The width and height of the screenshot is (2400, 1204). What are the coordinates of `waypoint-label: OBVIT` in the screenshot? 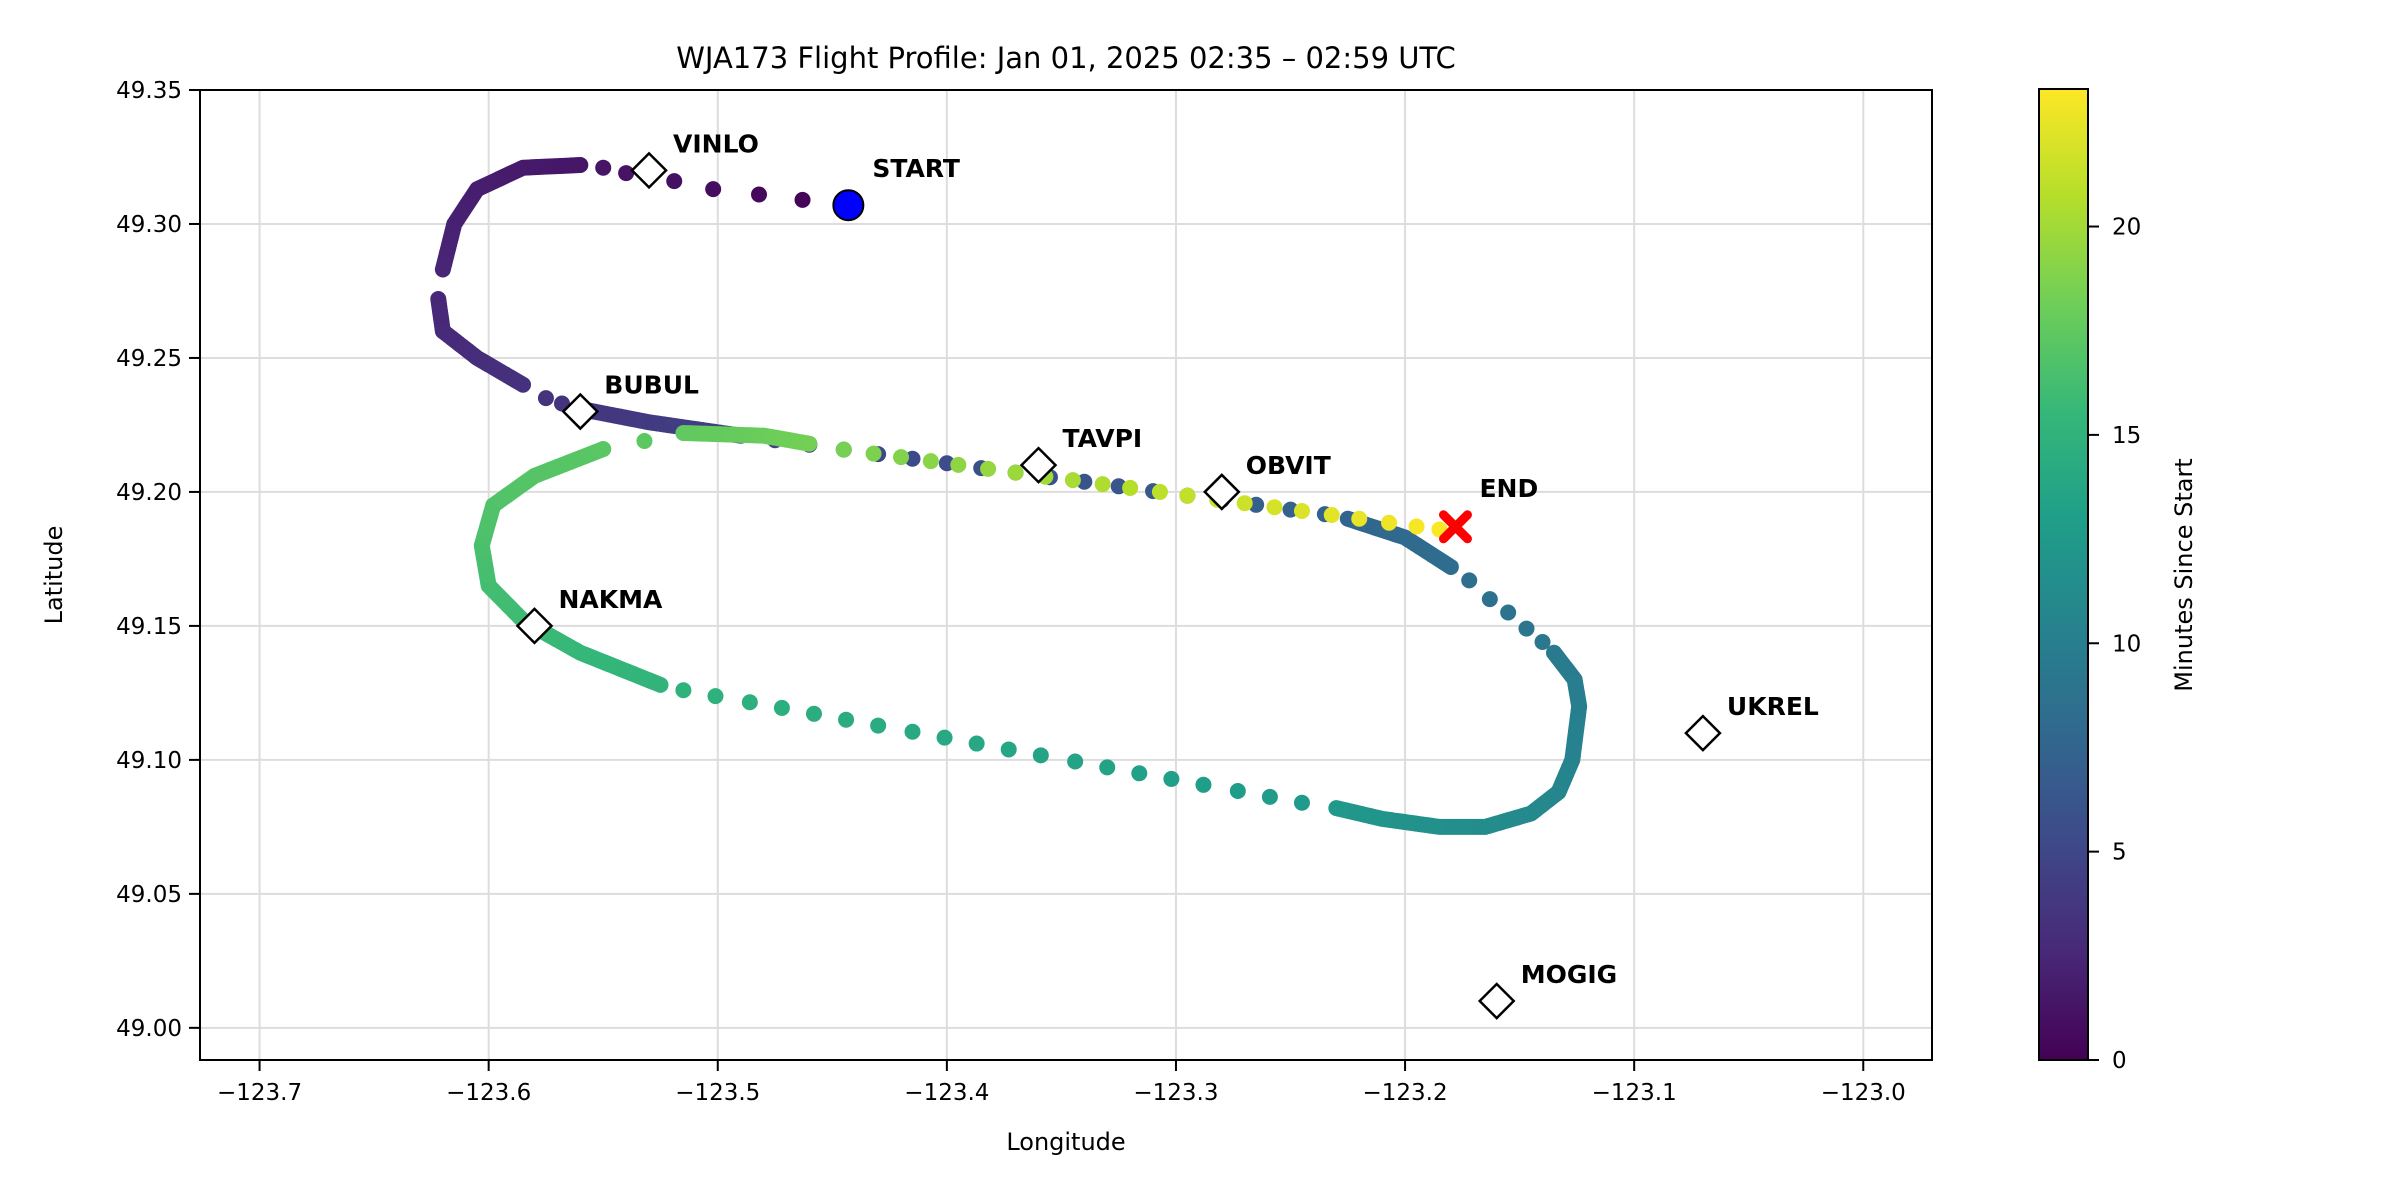 It's located at (1288, 465).